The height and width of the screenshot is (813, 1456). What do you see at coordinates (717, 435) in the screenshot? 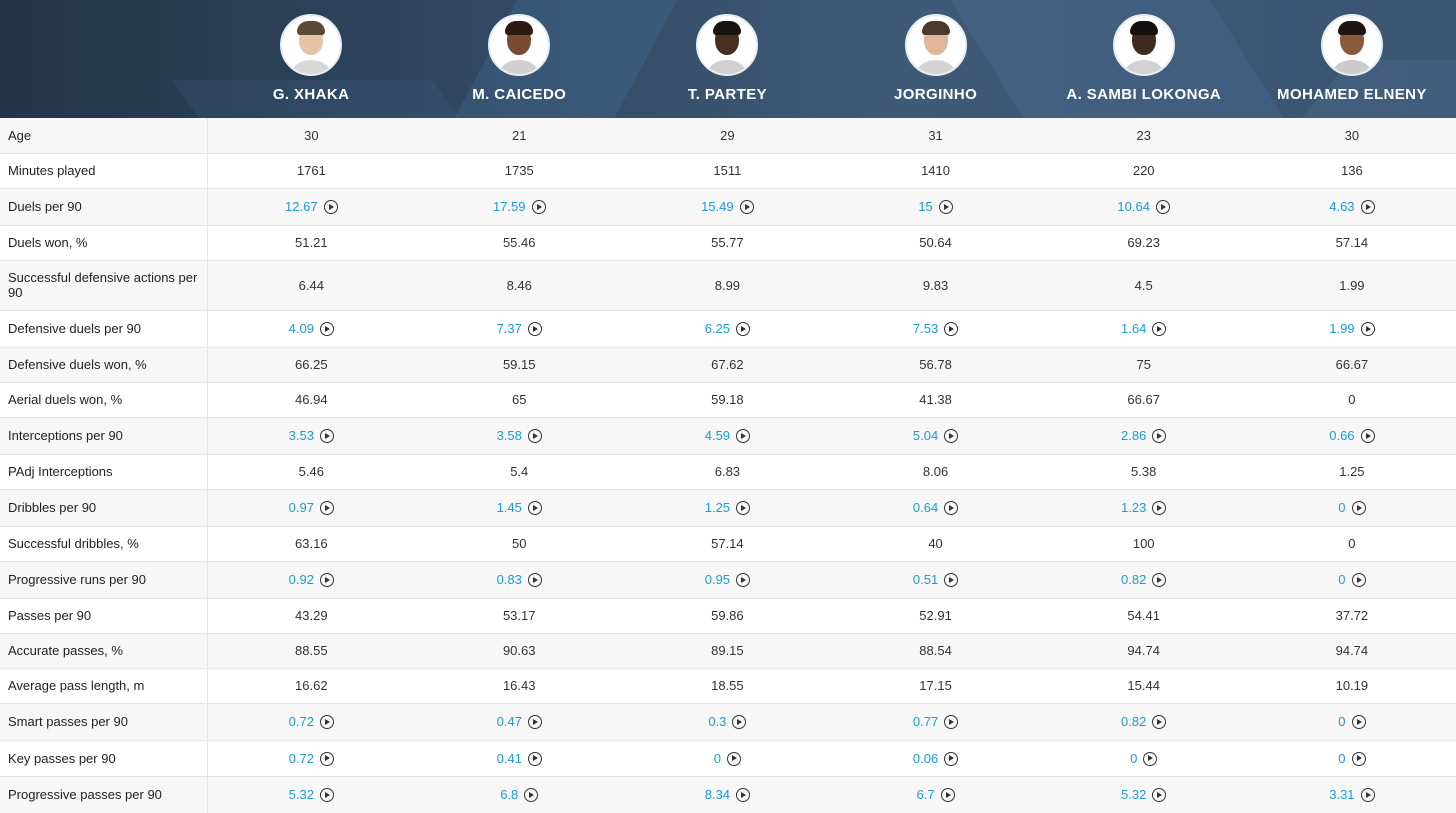
I see `stat-value: 4.59` at bounding box center [717, 435].